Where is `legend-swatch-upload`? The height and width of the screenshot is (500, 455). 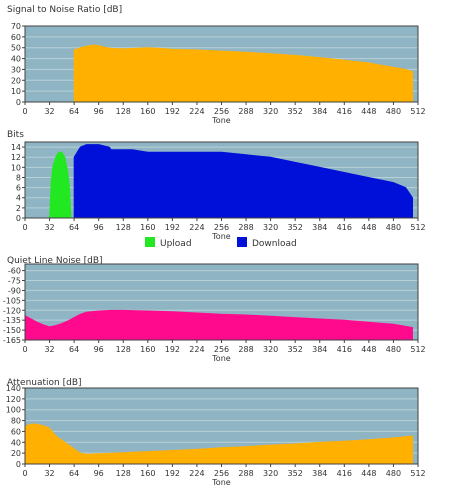 legend-swatch-upload is located at coordinates (150, 242).